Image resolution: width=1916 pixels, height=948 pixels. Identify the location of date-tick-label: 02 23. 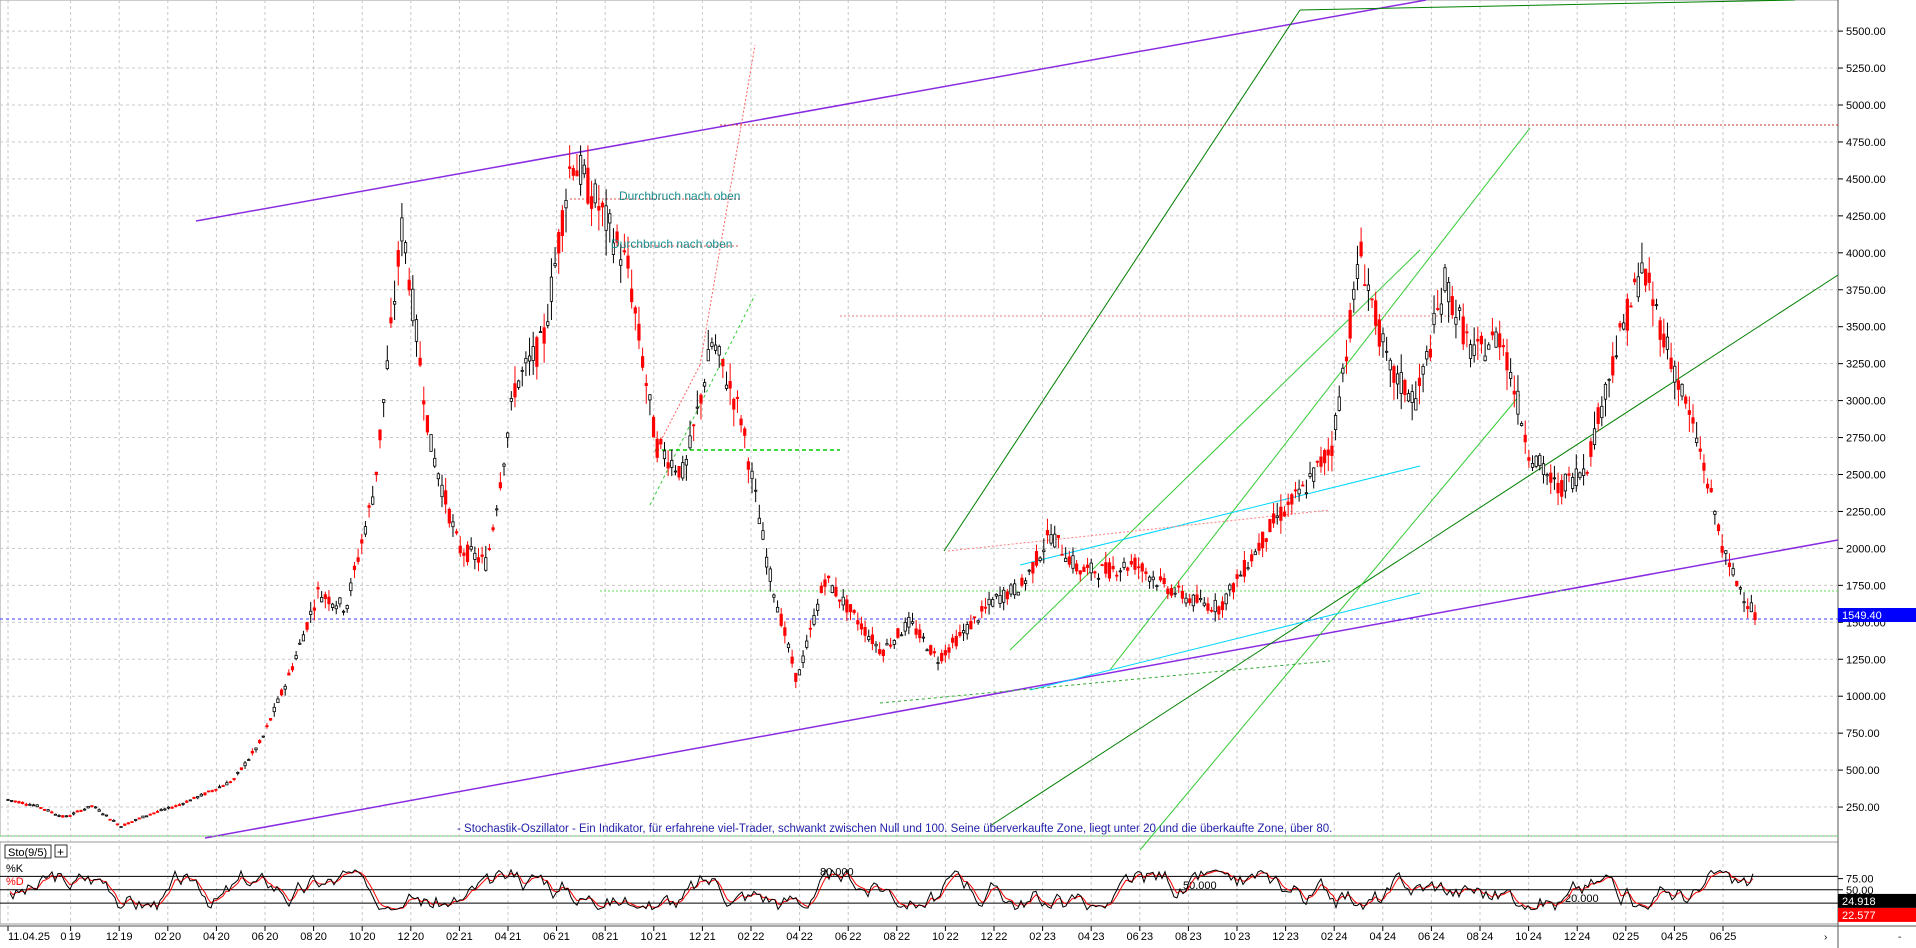
(1042, 937).